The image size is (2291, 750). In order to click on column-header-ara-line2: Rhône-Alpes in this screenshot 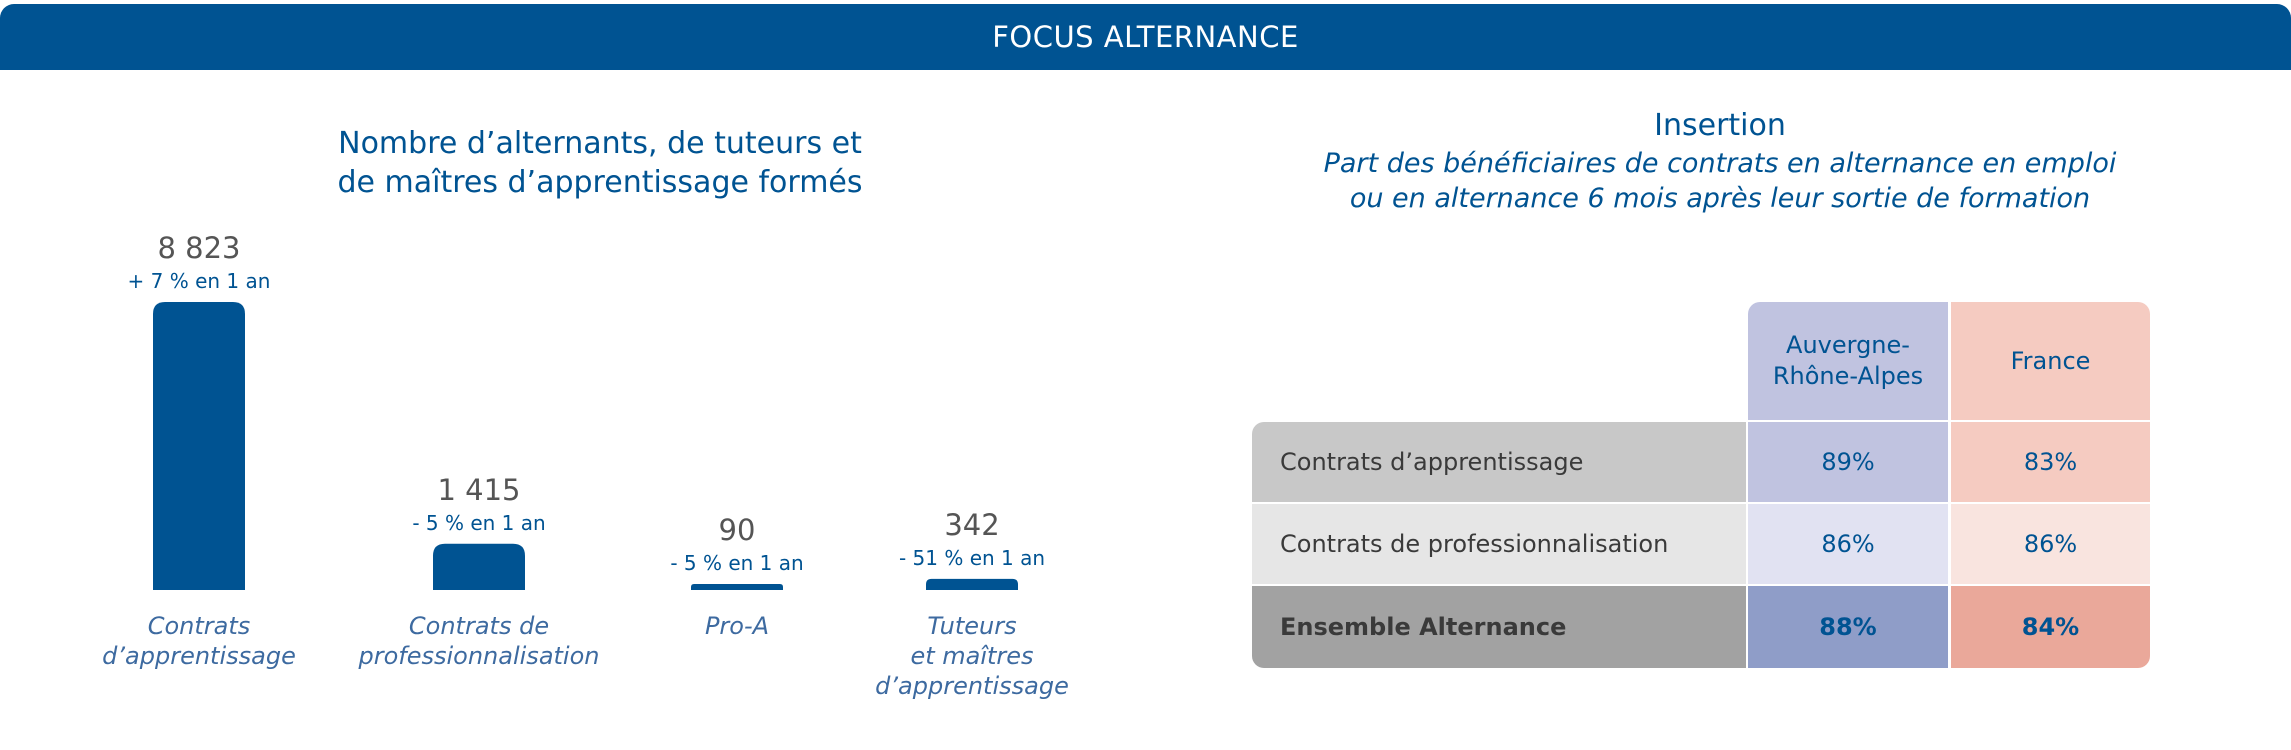, I will do `click(1848, 376)`.